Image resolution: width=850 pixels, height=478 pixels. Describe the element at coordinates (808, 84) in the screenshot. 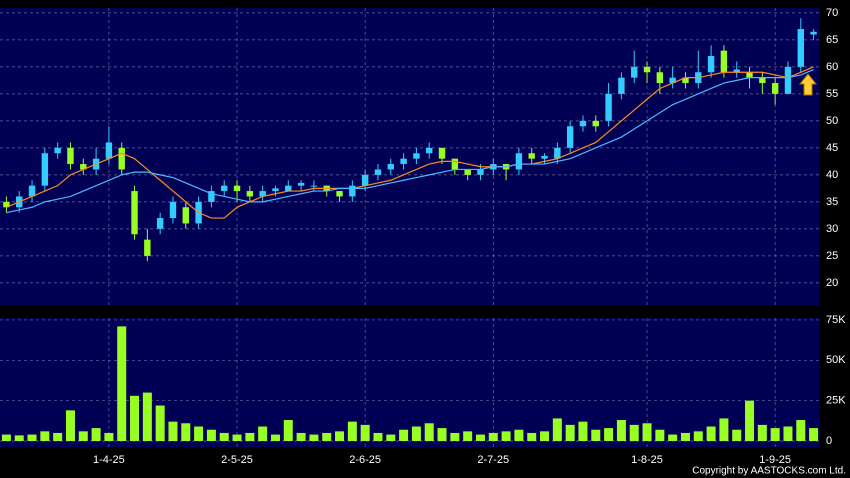

I see `arrow-marker` at that location.